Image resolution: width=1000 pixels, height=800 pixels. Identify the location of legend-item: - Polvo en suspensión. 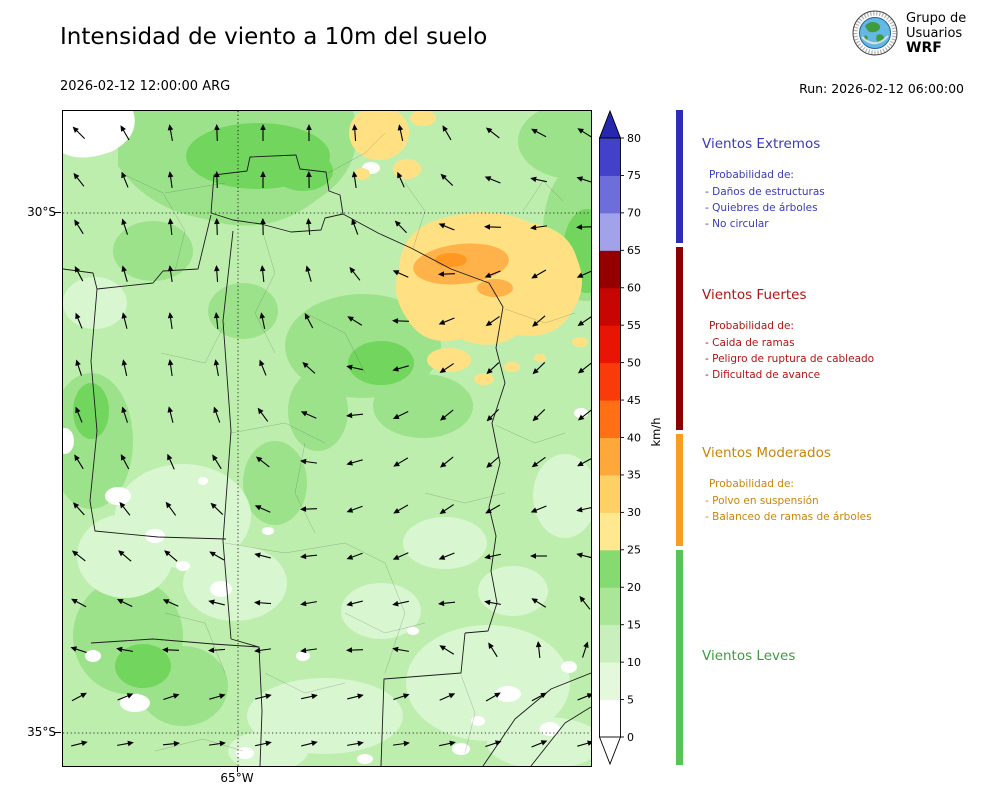
(762, 501).